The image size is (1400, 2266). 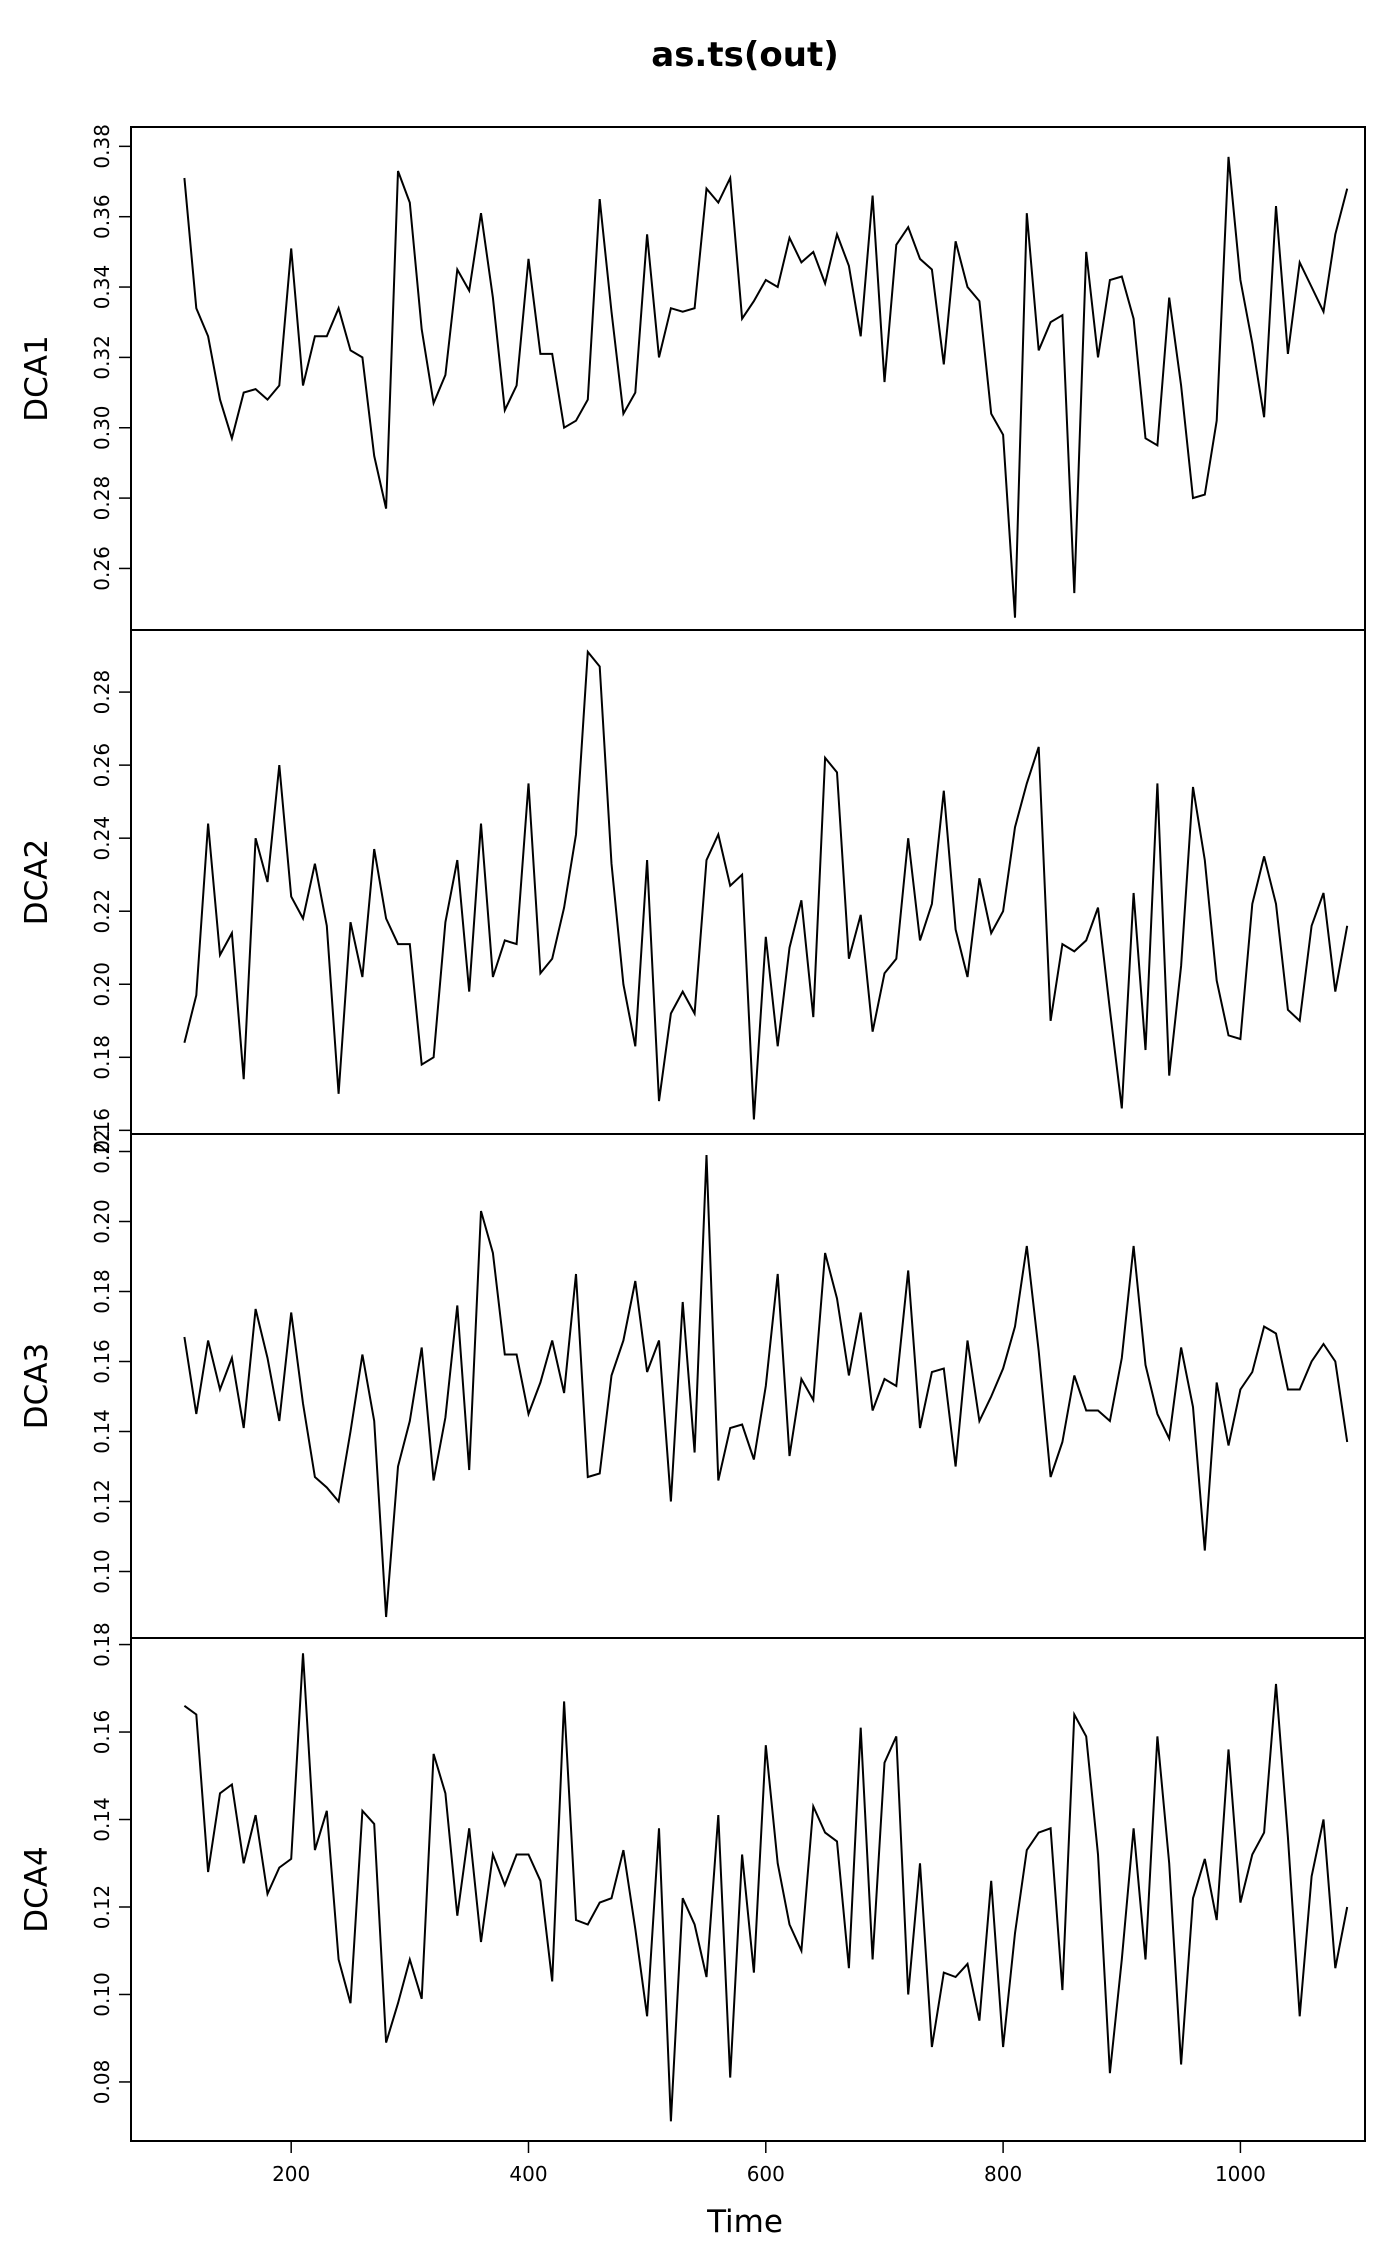 What do you see at coordinates (102, 146) in the screenshot?
I see `y-tick-label: 0.38` at bounding box center [102, 146].